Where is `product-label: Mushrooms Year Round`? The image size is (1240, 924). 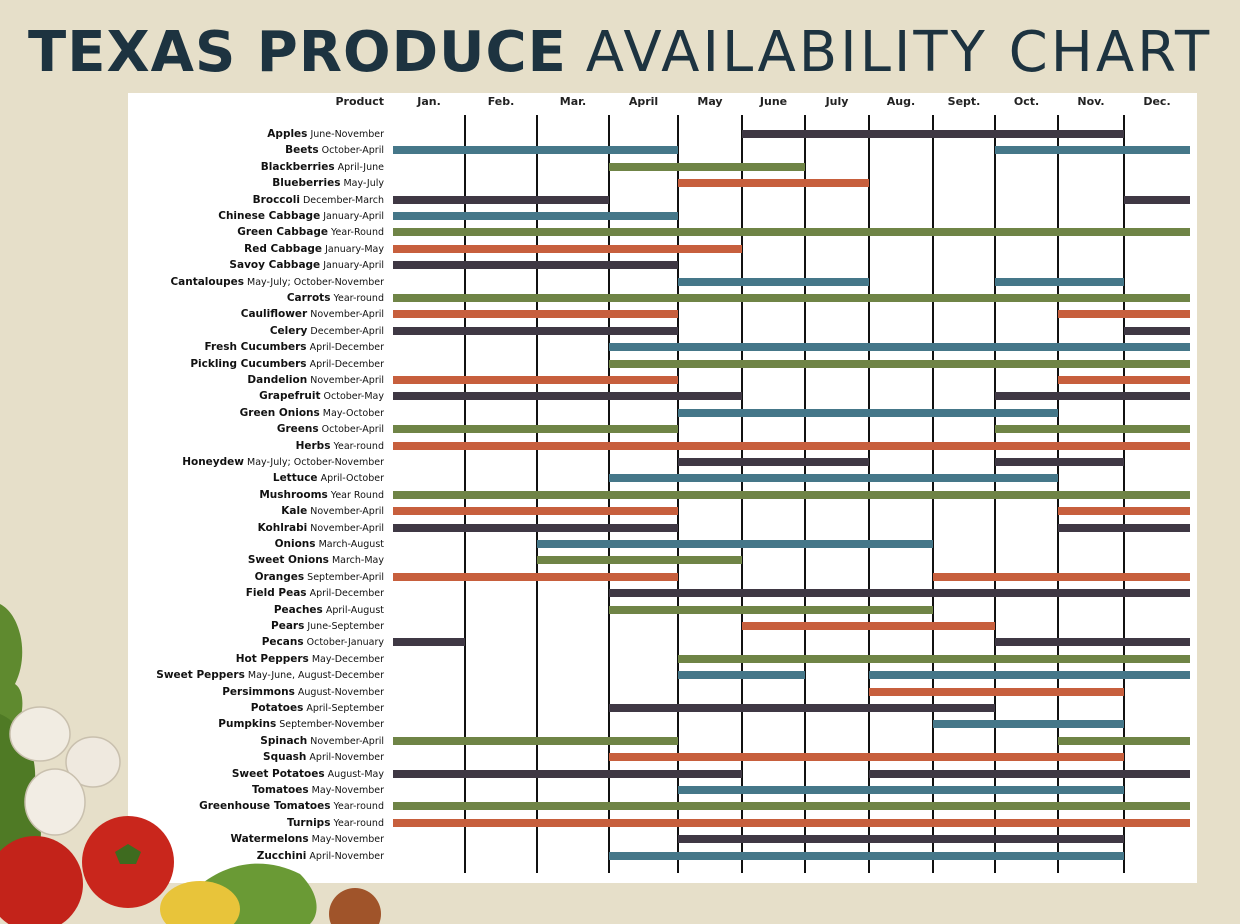
product-label: Mushrooms Year Round is located at coordinates (321, 495).